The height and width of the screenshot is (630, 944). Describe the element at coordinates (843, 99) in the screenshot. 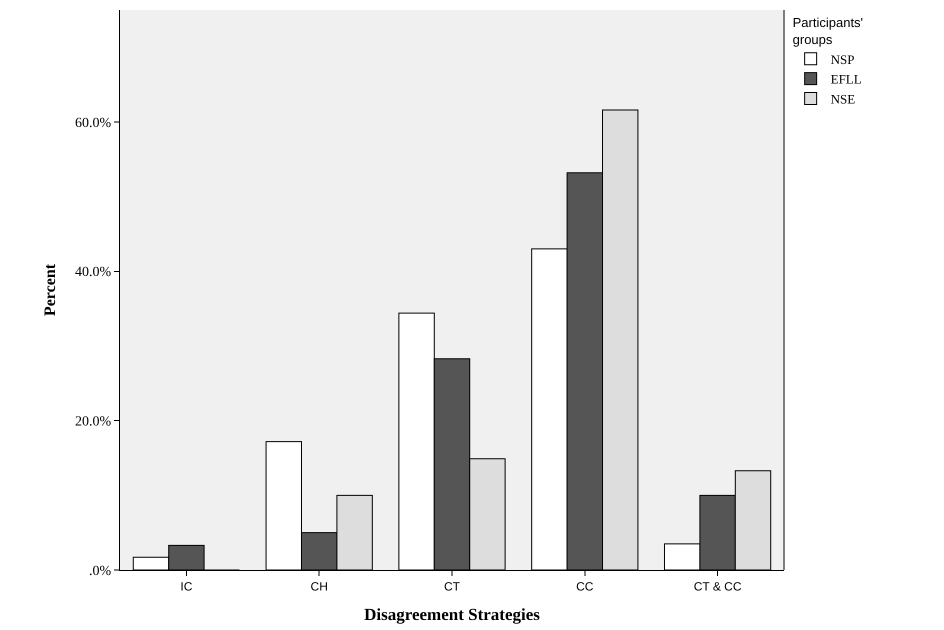

I see `legend-label: NSE` at that location.